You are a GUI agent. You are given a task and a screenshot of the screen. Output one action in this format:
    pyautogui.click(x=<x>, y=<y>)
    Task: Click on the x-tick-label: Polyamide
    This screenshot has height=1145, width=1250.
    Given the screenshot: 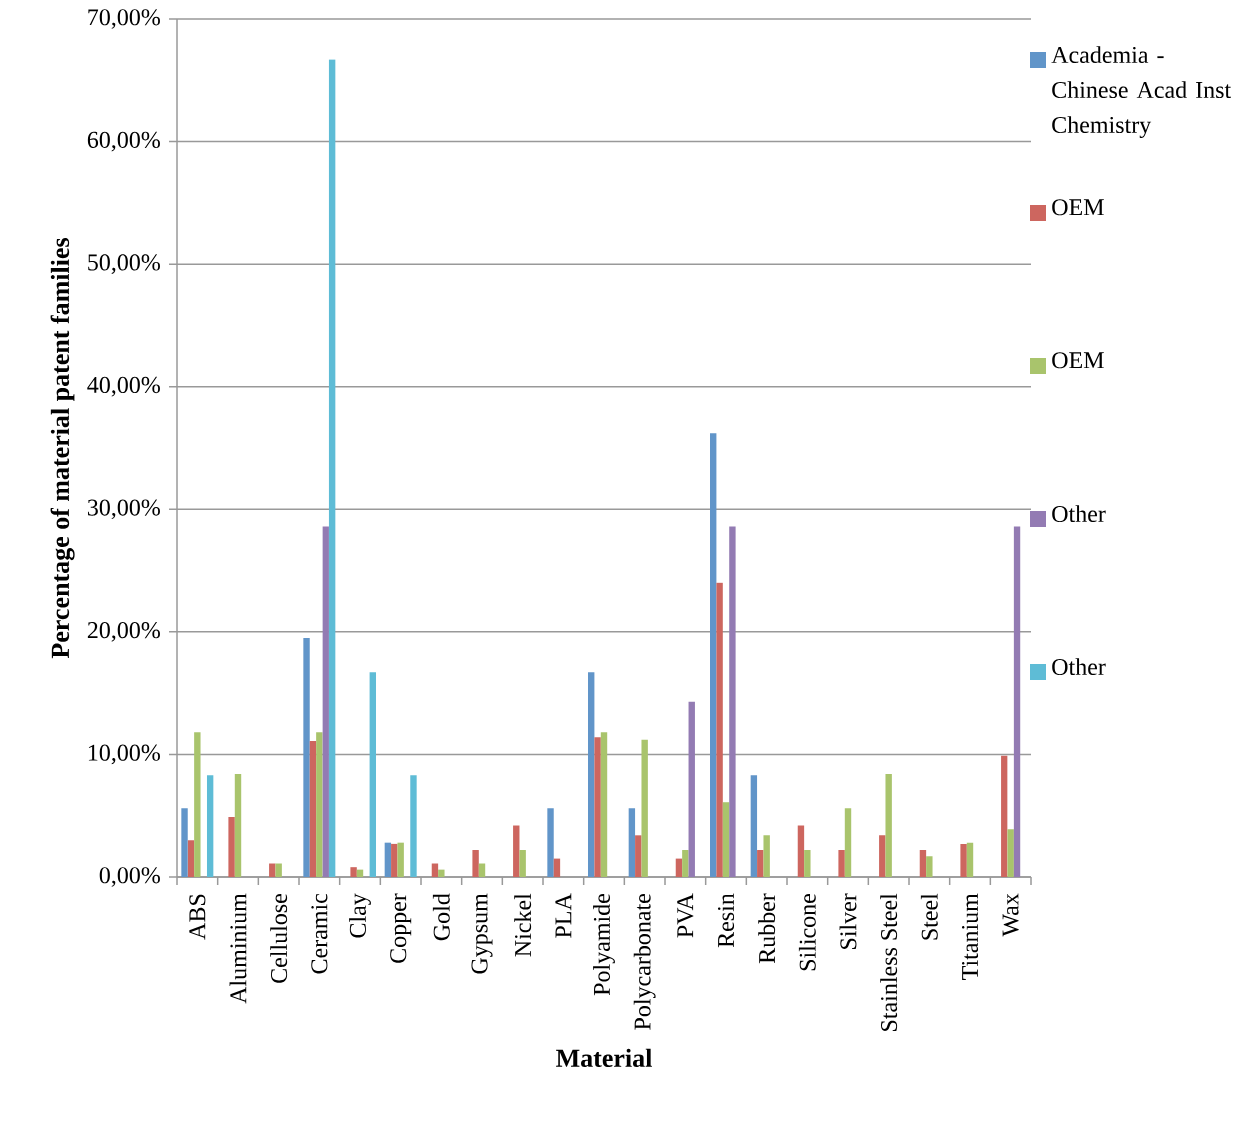 What is the action you would take?
    pyautogui.click(x=604, y=945)
    